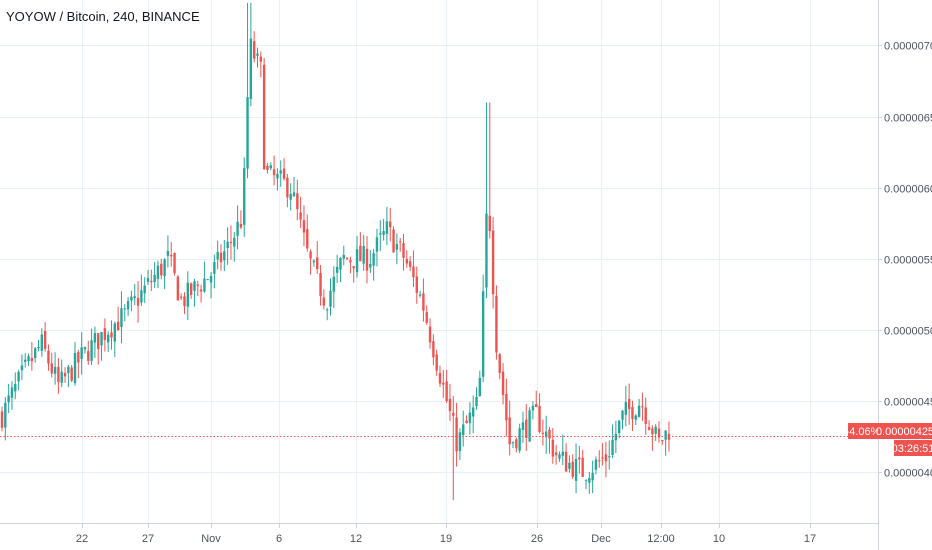 The height and width of the screenshot is (550, 932). I want to click on countdown-label: 03:26:51, so click(912, 449).